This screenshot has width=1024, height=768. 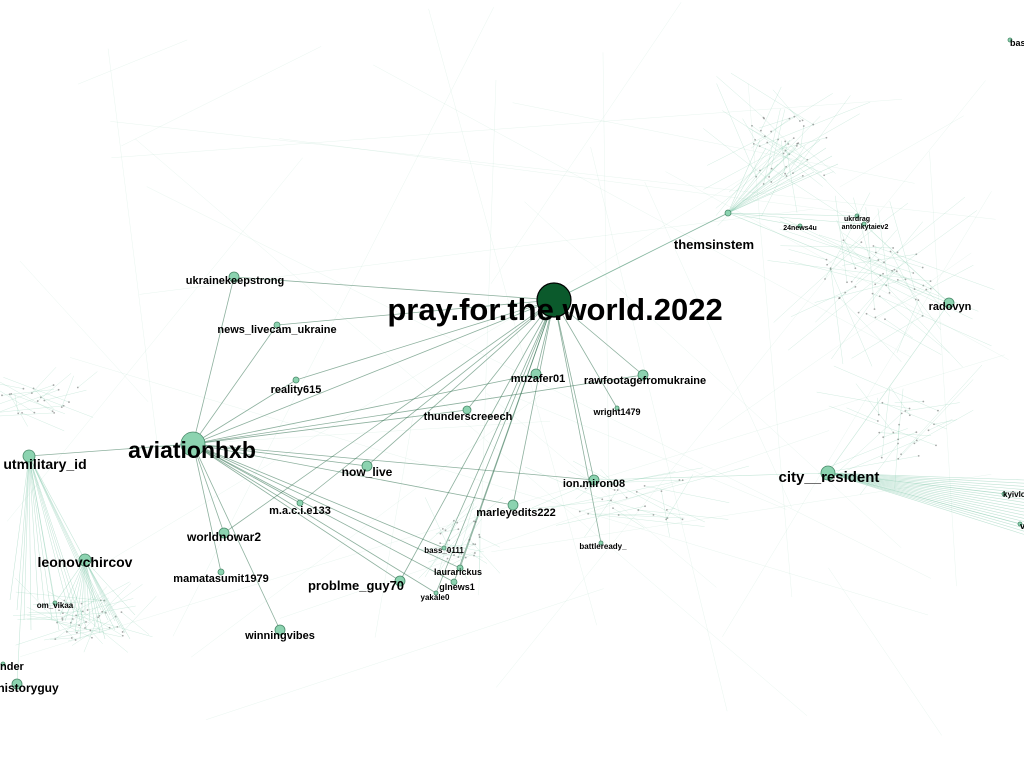 I want to click on node-laurar, so click(x=460, y=568).